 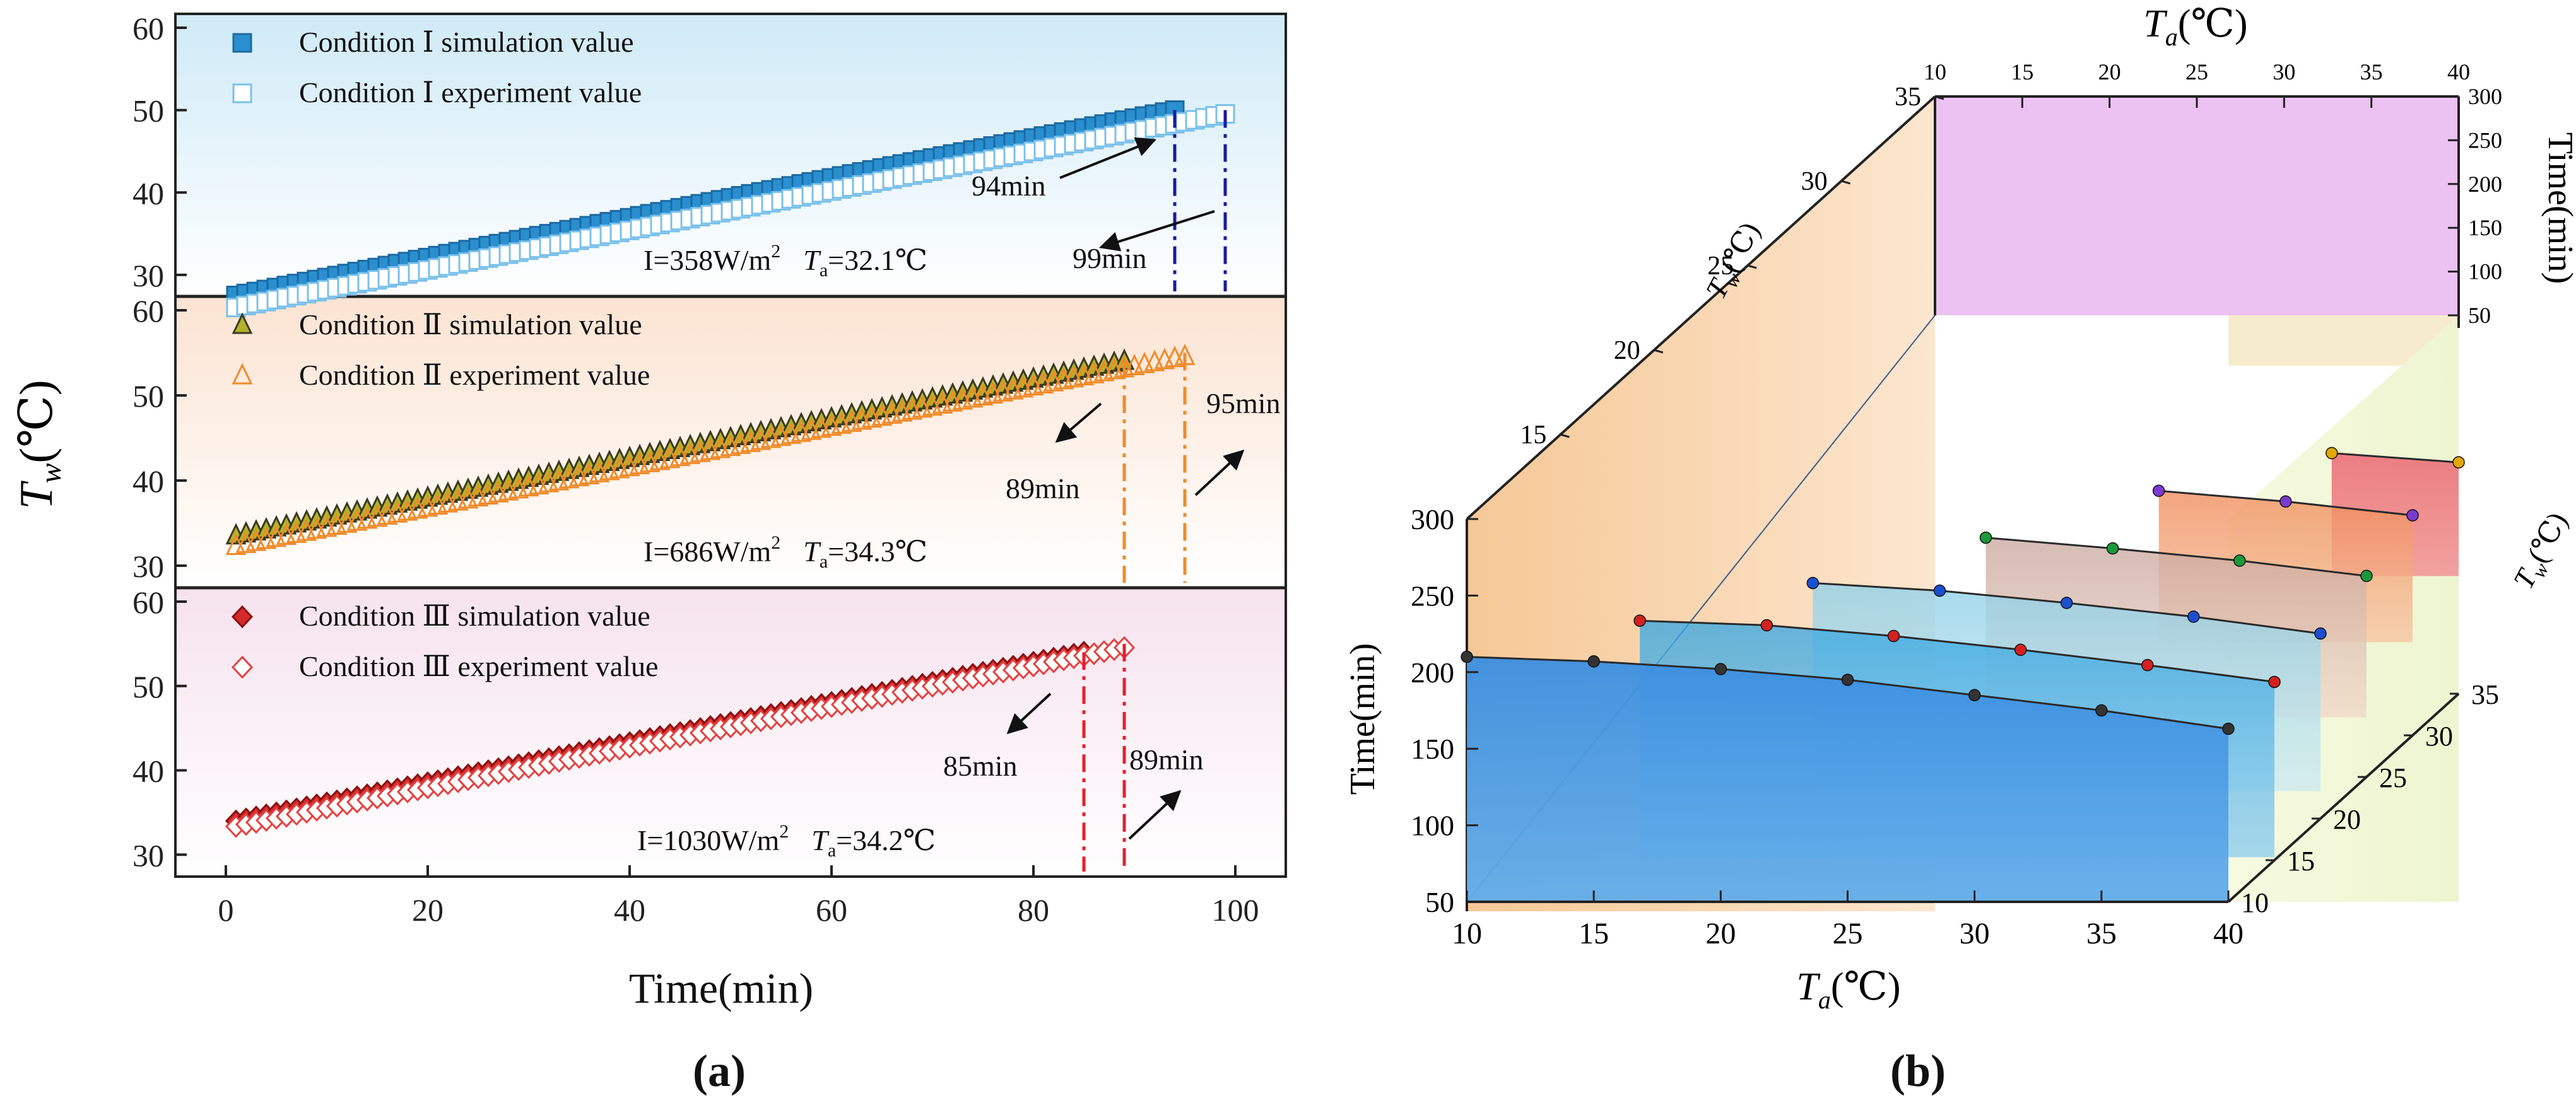 What do you see at coordinates (2485, 140) in the screenshot?
I see `time-tick-label-right: 250` at bounding box center [2485, 140].